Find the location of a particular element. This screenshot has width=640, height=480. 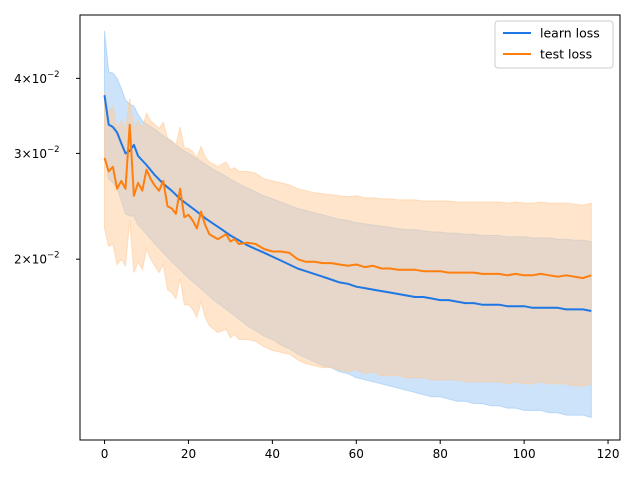

x-axis: 0 20 40 60 80 100 120 is located at coordinates (360, 450).